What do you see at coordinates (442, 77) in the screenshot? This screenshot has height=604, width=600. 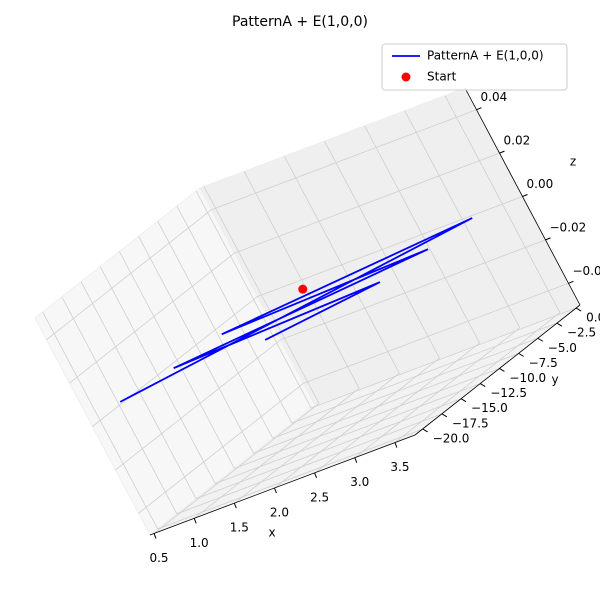 I see `legend-label: Start` at bounding box center [442, 77].